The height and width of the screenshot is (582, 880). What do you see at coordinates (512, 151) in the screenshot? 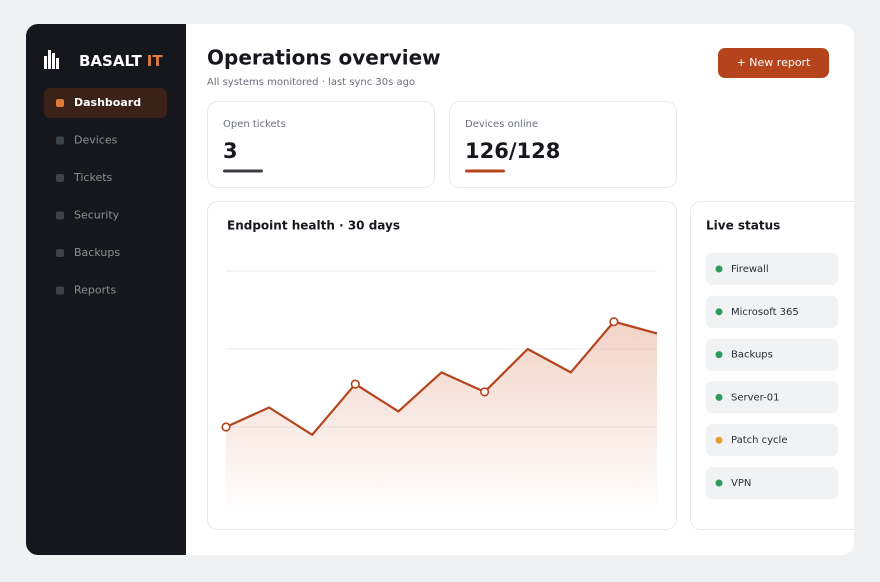
I see `stat-value: 126/128` at bounding box center [512, 151].